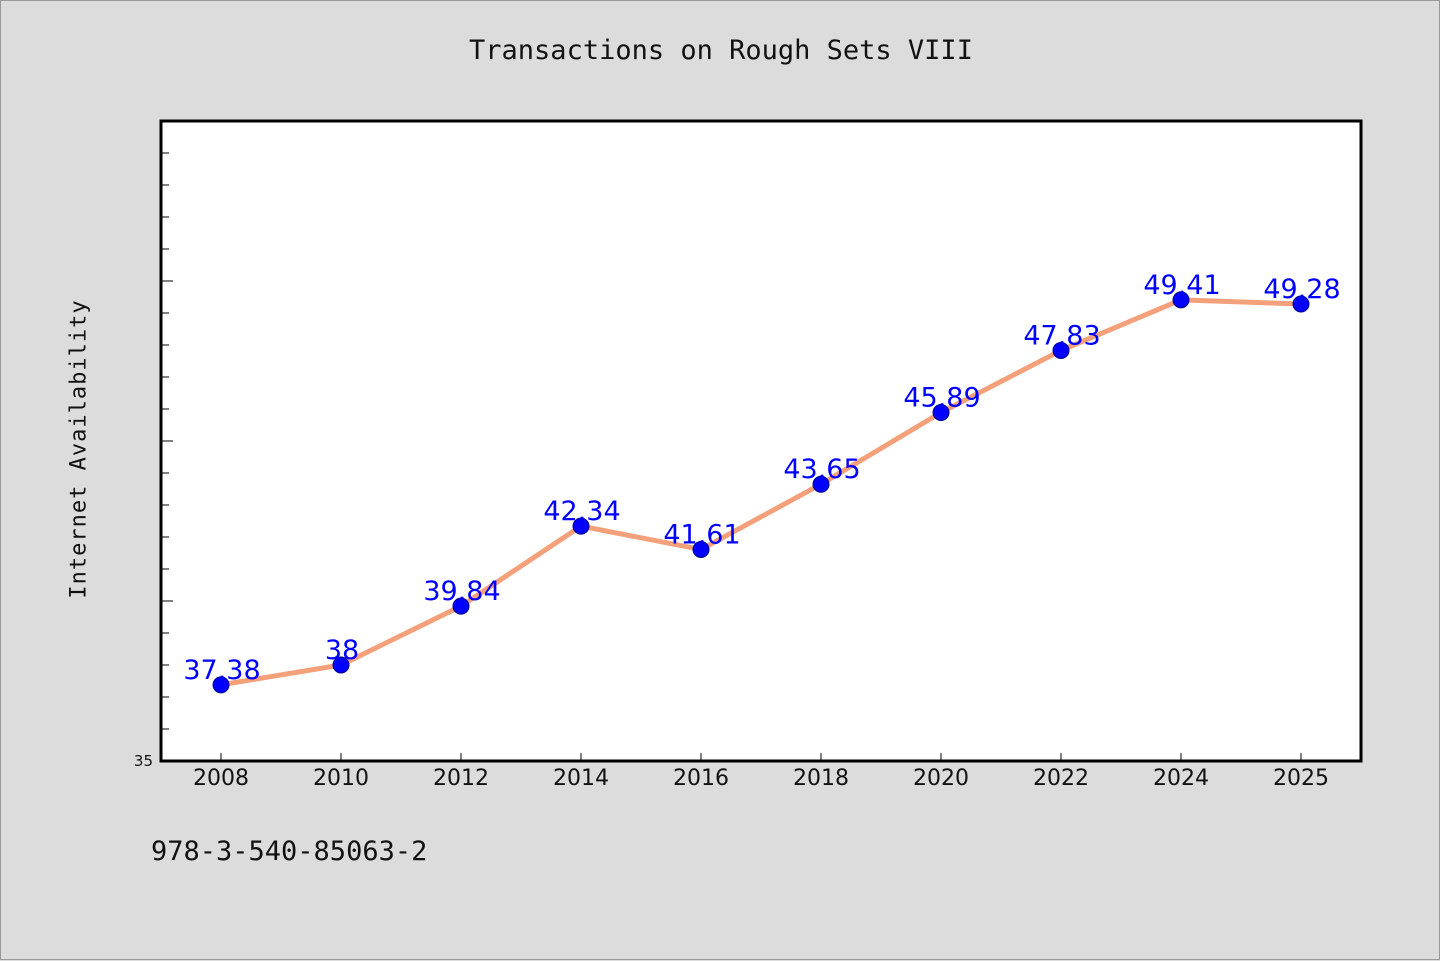 The height and width of the screenshot is (961, 1440). What do you see at coordinates (941, 778) in the screenshot?
I see `x-tick-label: 2020` at bounding box center [941, 778].